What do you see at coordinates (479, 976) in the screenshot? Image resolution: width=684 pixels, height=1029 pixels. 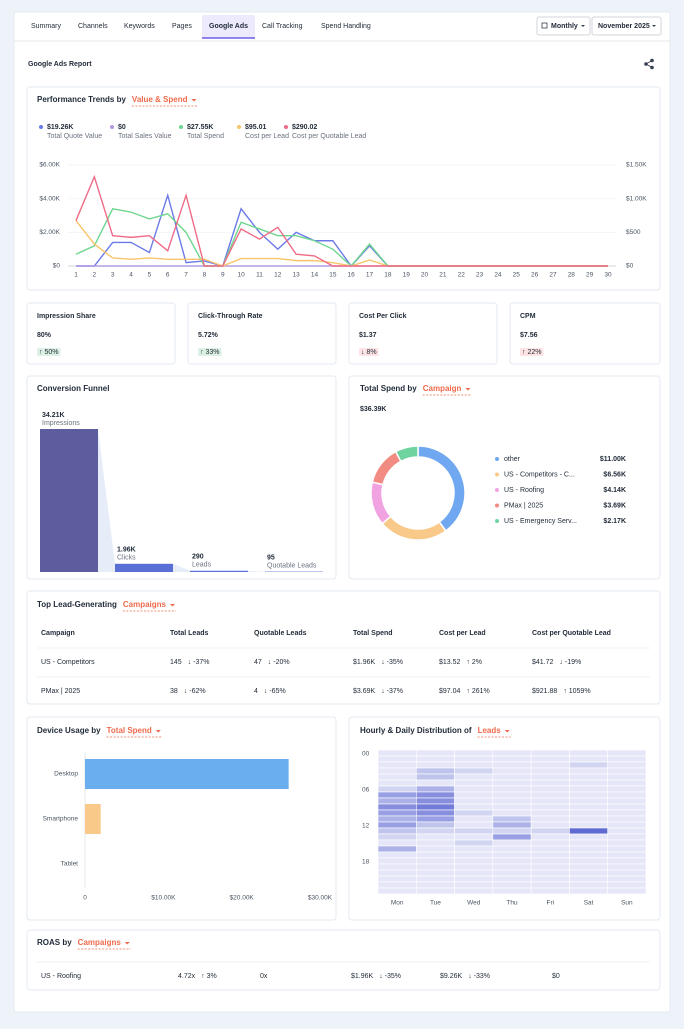 I see `table-change: ↓ -33%` at bounding box center [479, 976].